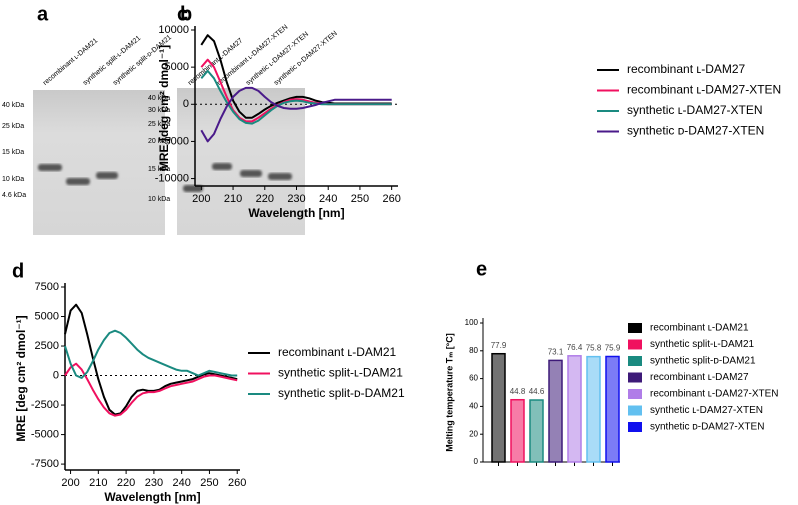 The width and height of the screenshot is (798, 505). Describe the element at coordinates (594, 348) in the screenshot. I see `value-label: 75.8` at that location.